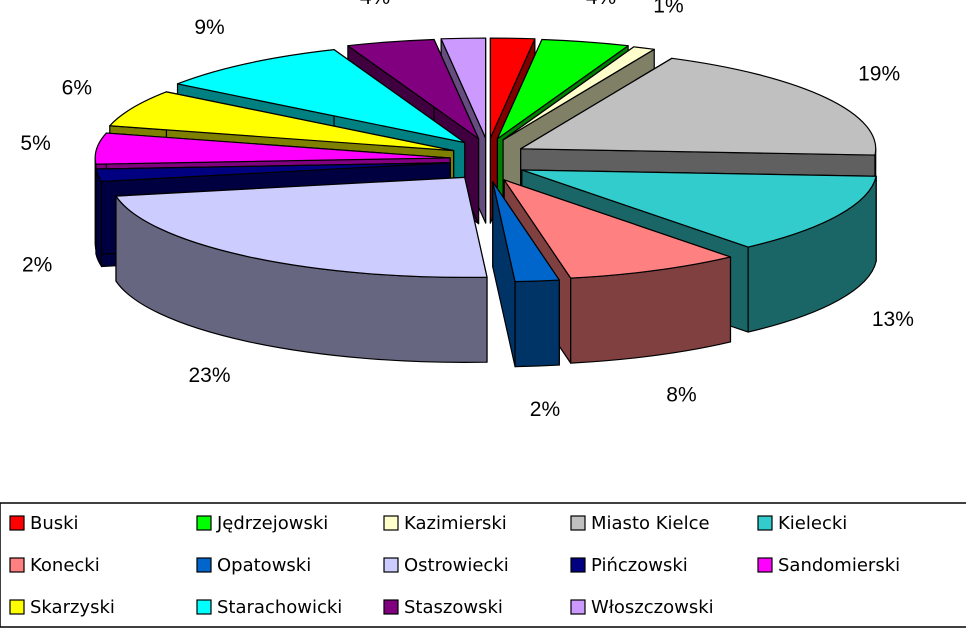 This screenshot has width=966, height=628. Describe the element at coordinates (652, 607) in the screenshot. I see `legend-label: Włoszczowski` at that location.